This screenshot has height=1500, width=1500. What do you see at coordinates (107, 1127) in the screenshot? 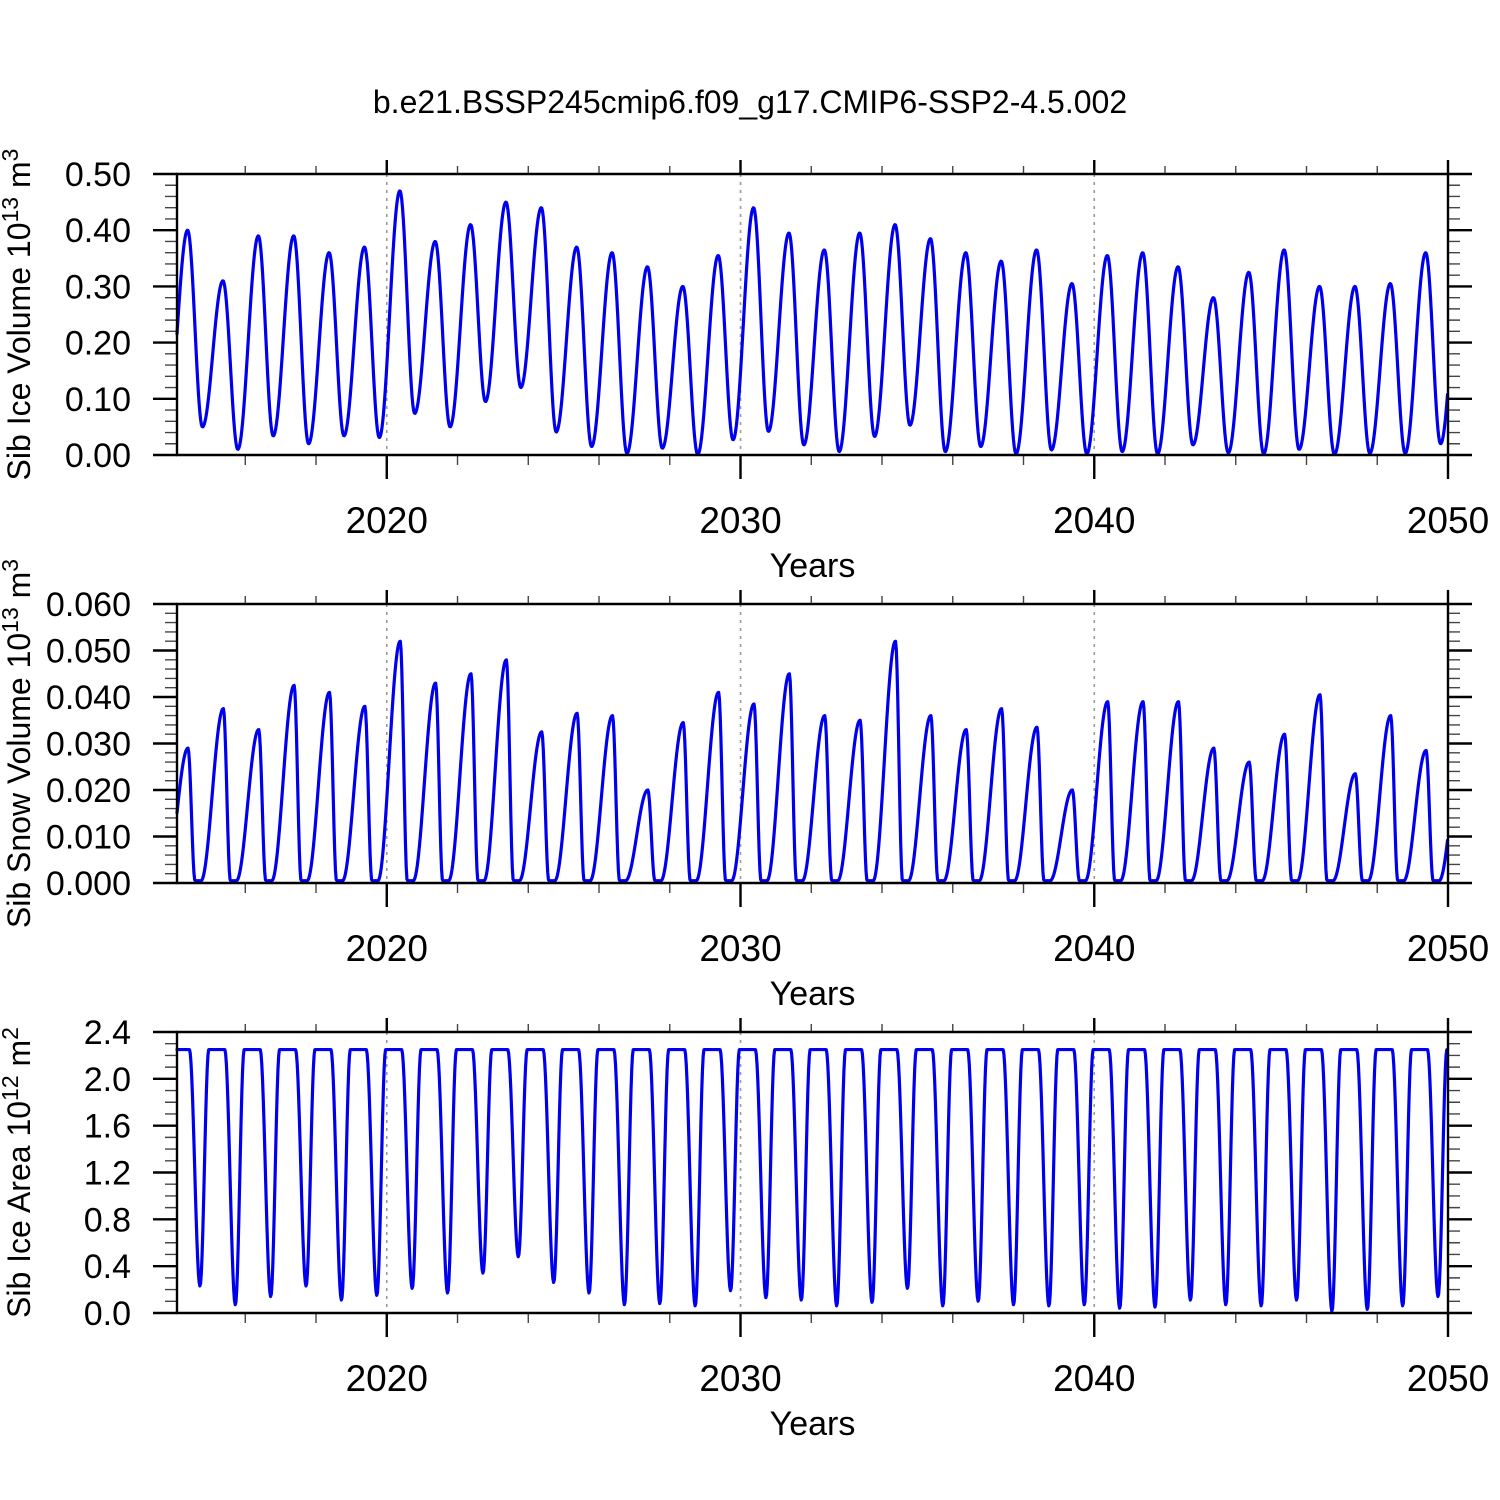
I see `y-tick-label: 1.6` at bounding box center [107, 1127].